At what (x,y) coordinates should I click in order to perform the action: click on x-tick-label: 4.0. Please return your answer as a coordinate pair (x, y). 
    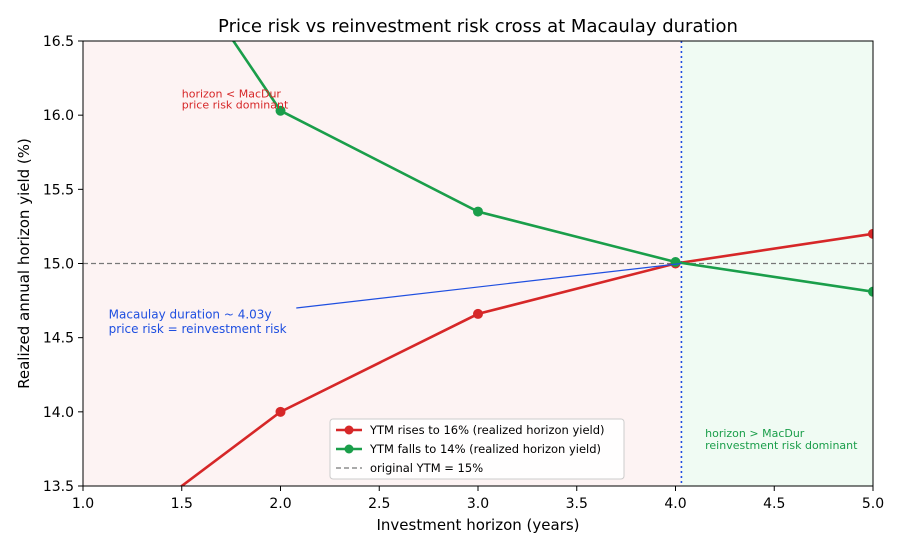
    Looking at the image, I should click on (675, 504).